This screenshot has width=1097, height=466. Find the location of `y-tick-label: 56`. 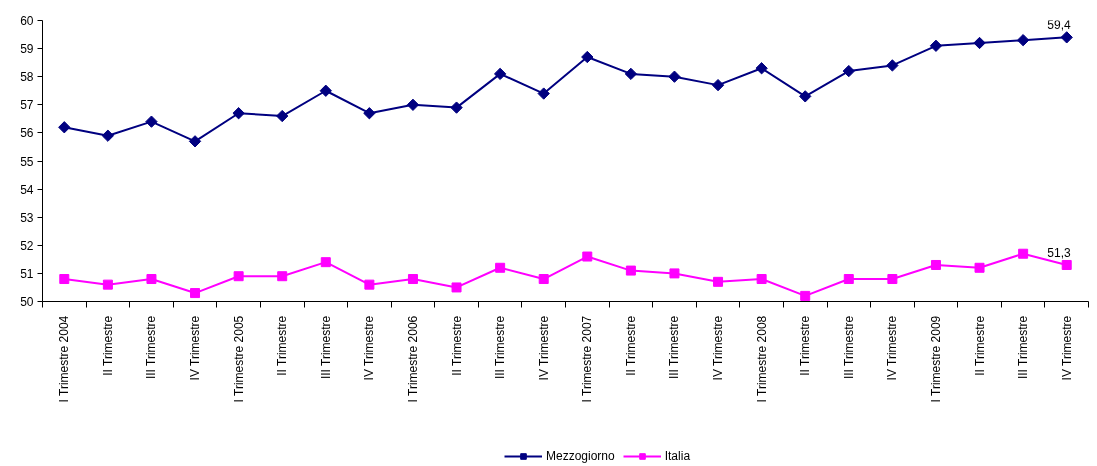

y-tick-label: 56 is located at coordinates (27, 133).